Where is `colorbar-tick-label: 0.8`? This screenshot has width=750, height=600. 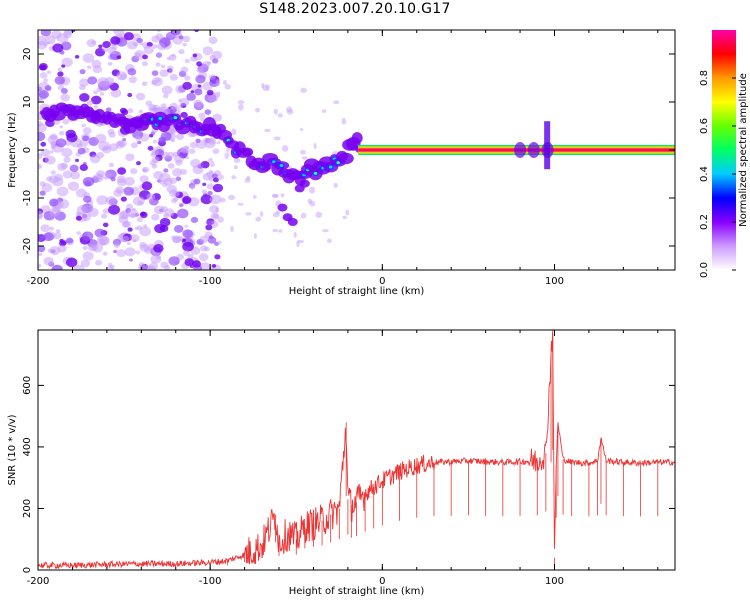
colorbar-tick-label: 0.8 is located at coordinates (704, 78).